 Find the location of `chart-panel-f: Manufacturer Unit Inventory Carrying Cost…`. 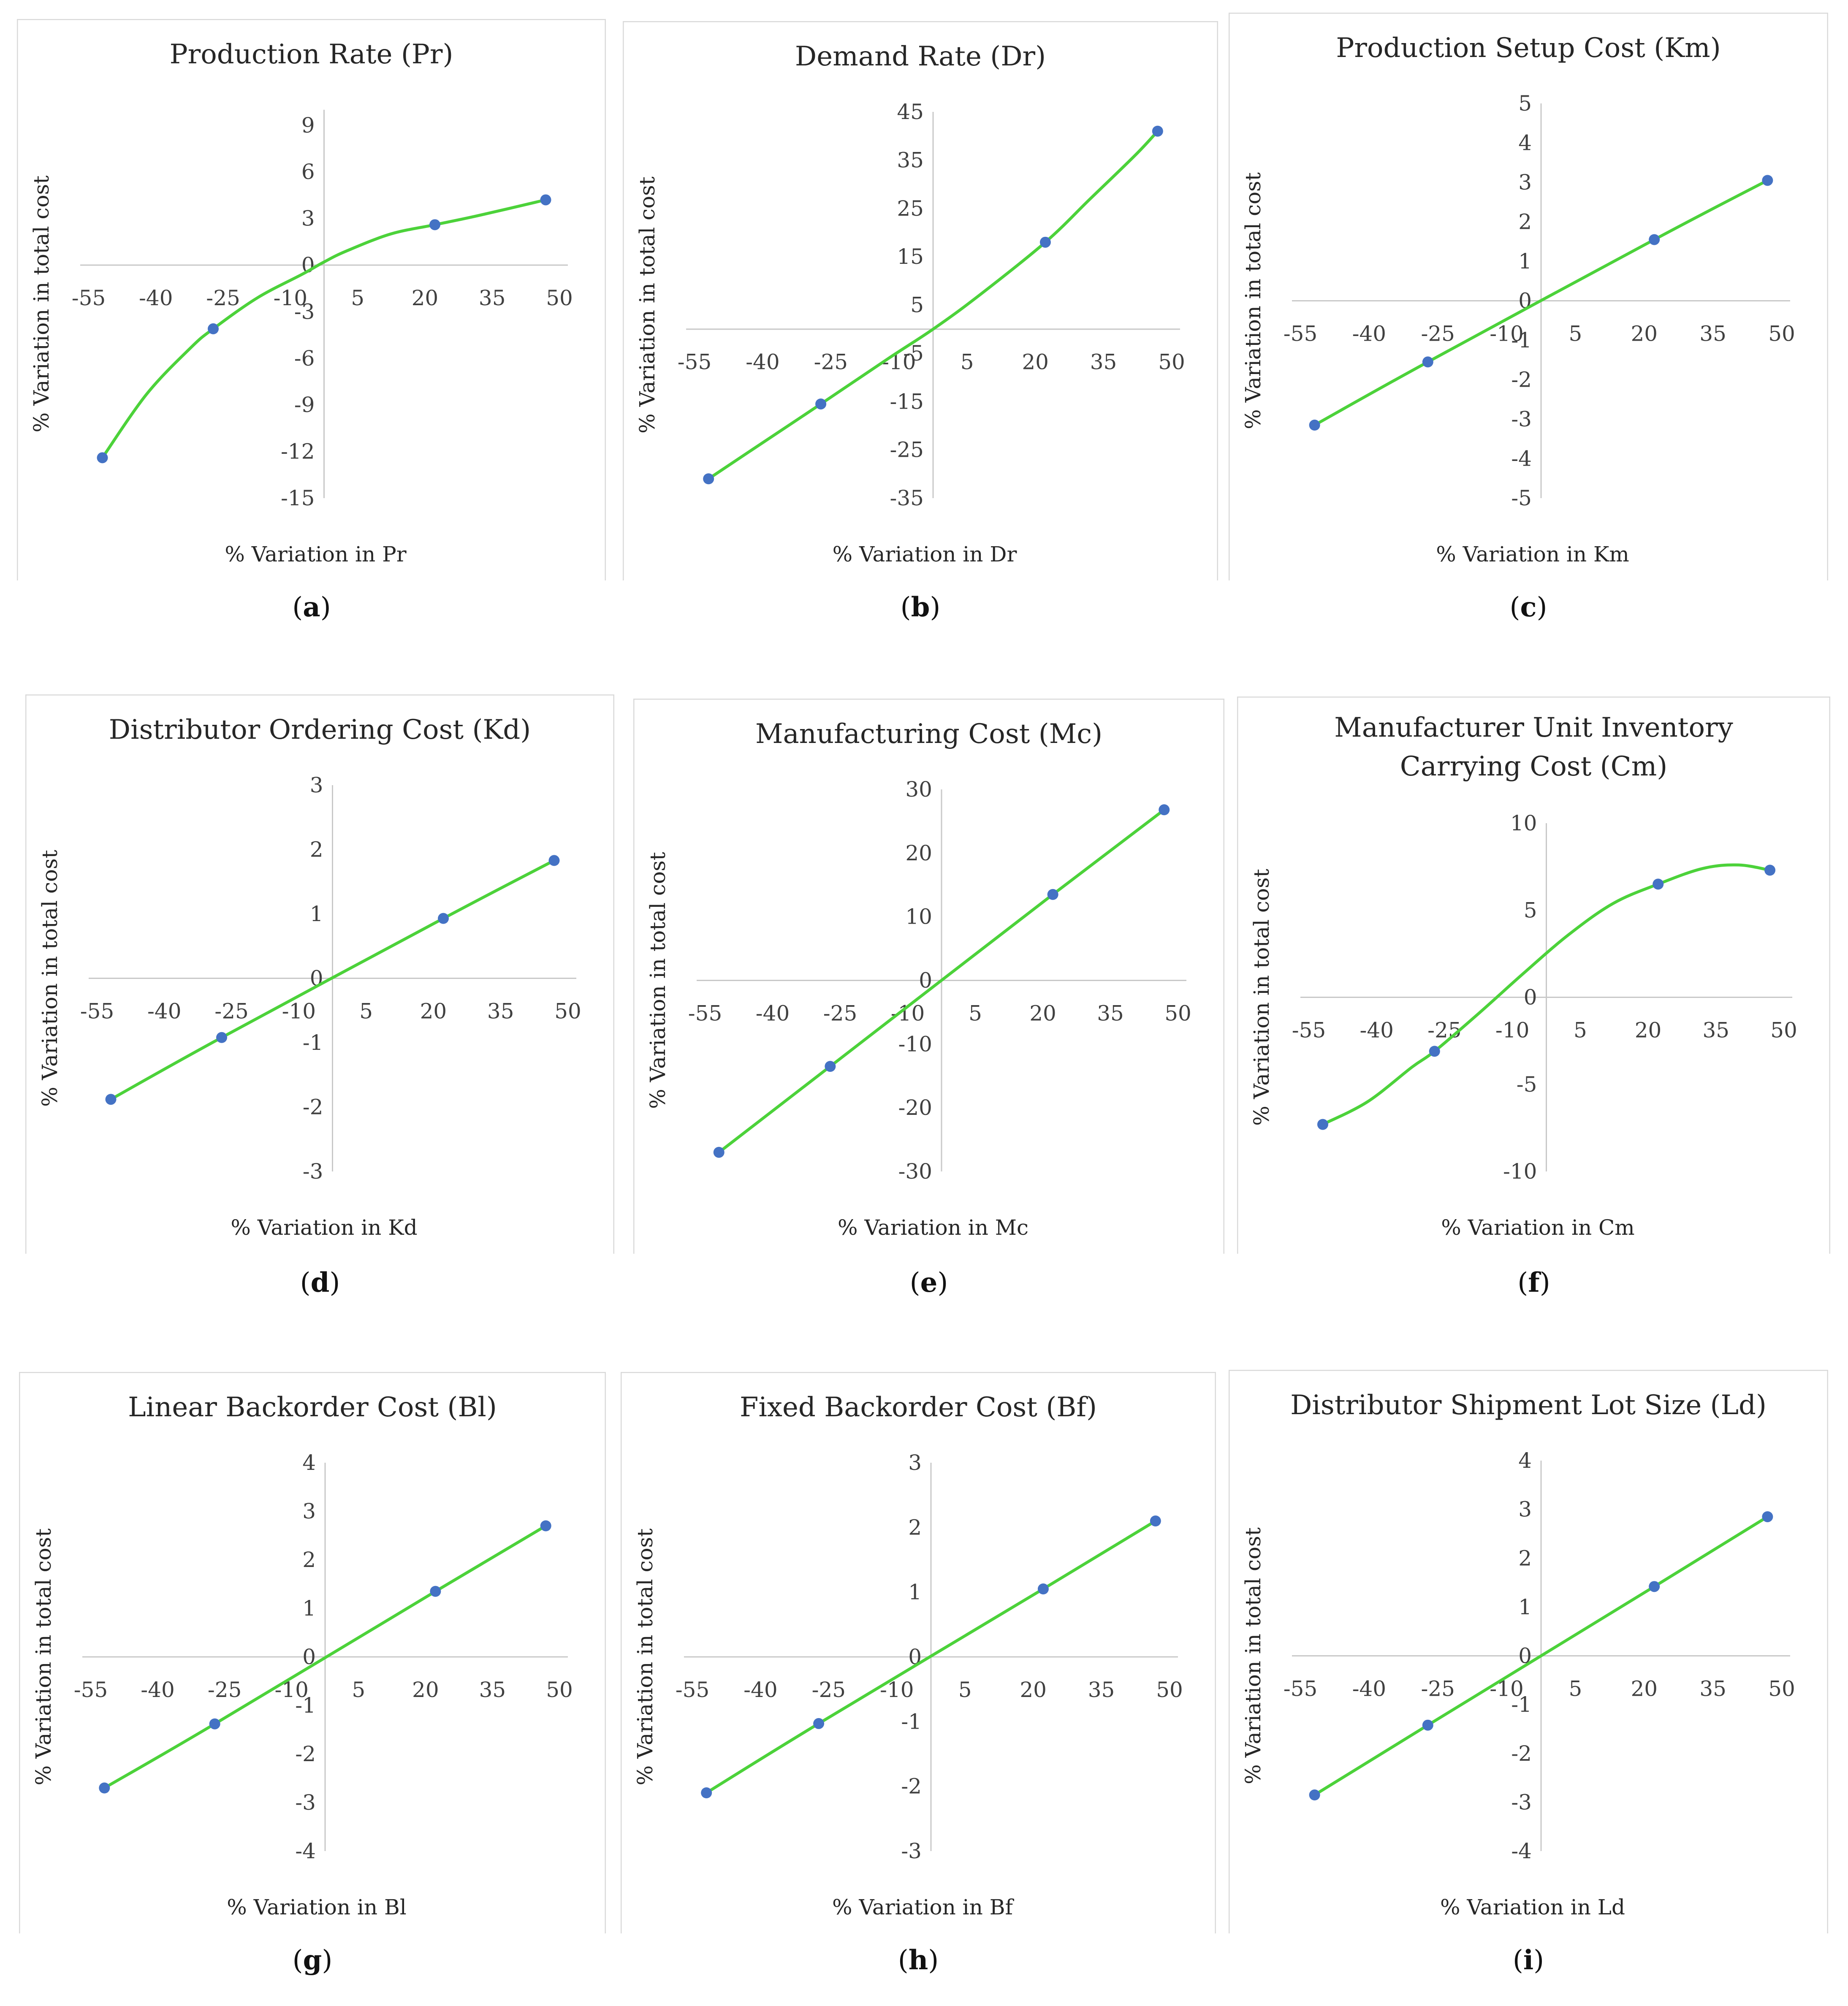

chart-panel-f: Manufacturer Unit Inventory Carrying Cost… is located at coordinates (1533, 975).